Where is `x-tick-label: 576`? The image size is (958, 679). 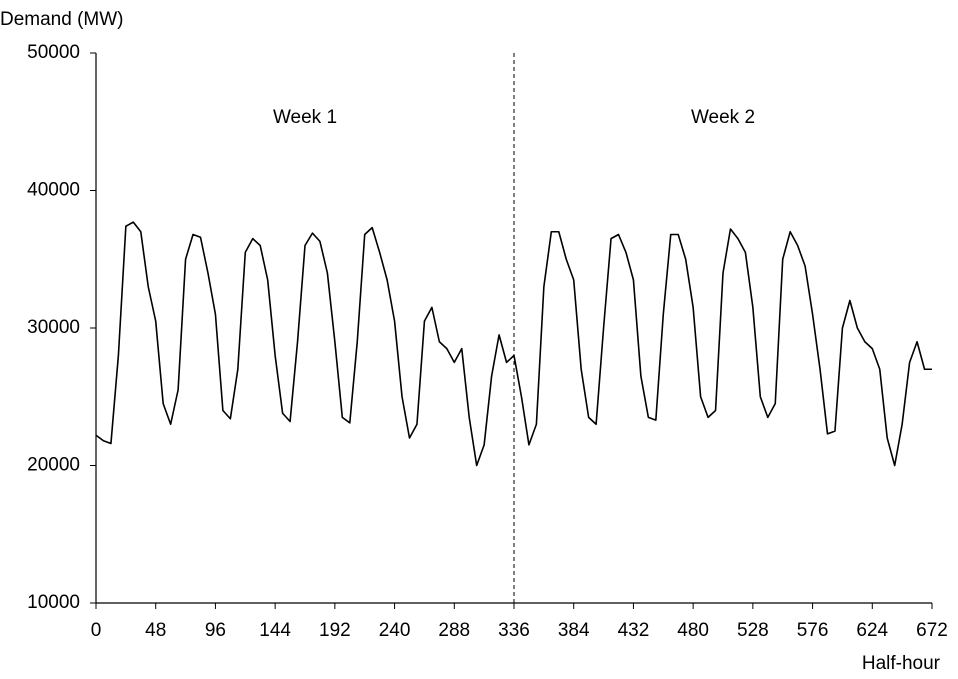
x-tick-label: 576 is located at coordinates (813, 630).